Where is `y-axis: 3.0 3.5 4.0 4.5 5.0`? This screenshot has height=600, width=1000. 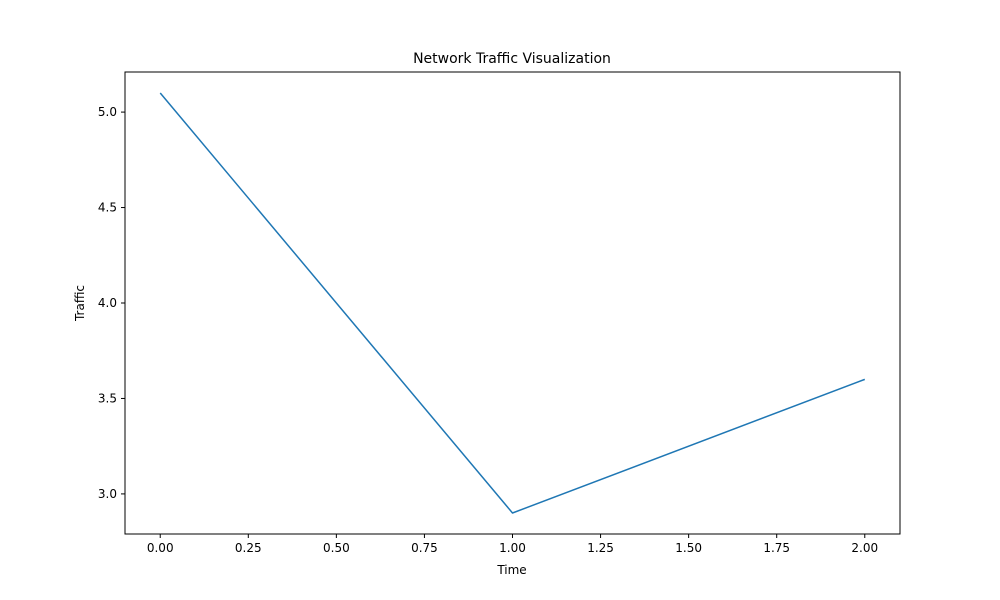
y-axis: 3.0 3.5 4.0 4.5 5.0 is located at coordinates (111, 303).